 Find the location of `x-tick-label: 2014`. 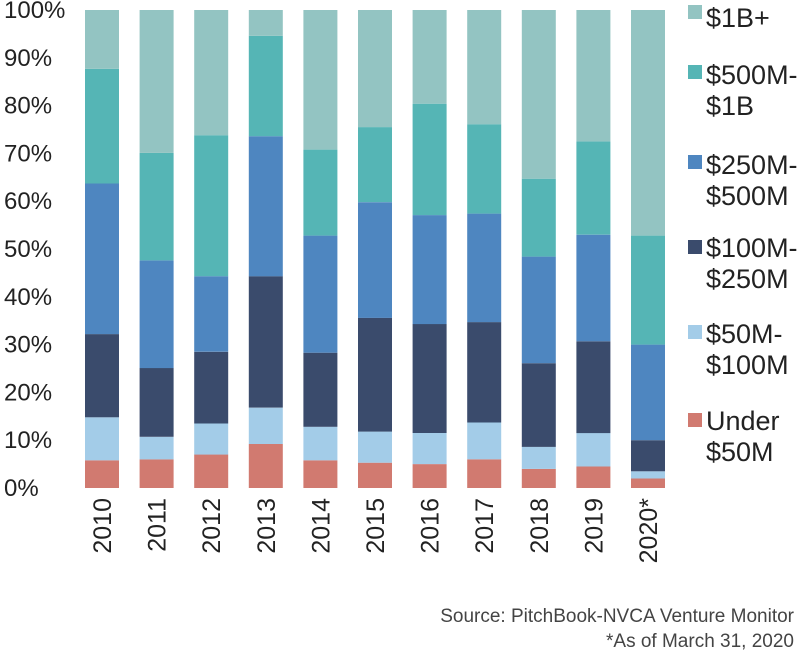

x-tick-label: 2014 is located at coordinates (321, 526).